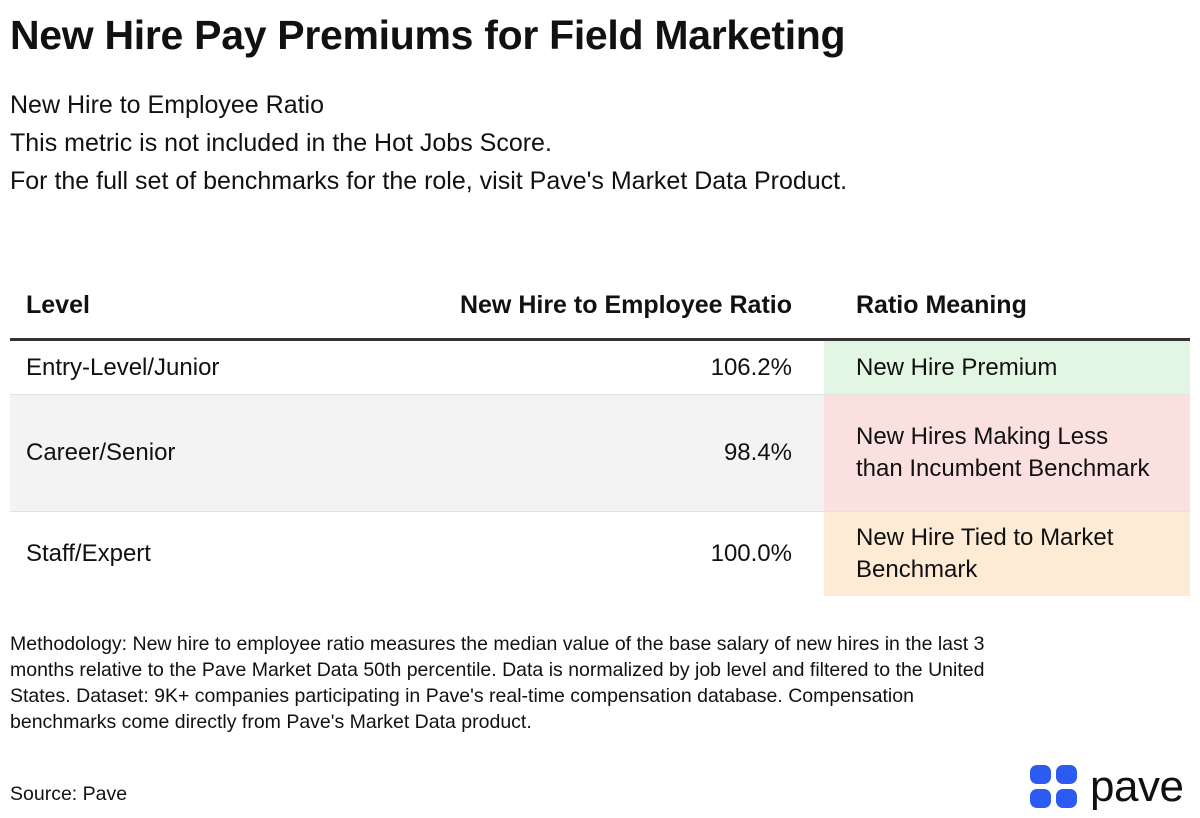  I want to click on pave-logo: pave, so click(1107, 786).